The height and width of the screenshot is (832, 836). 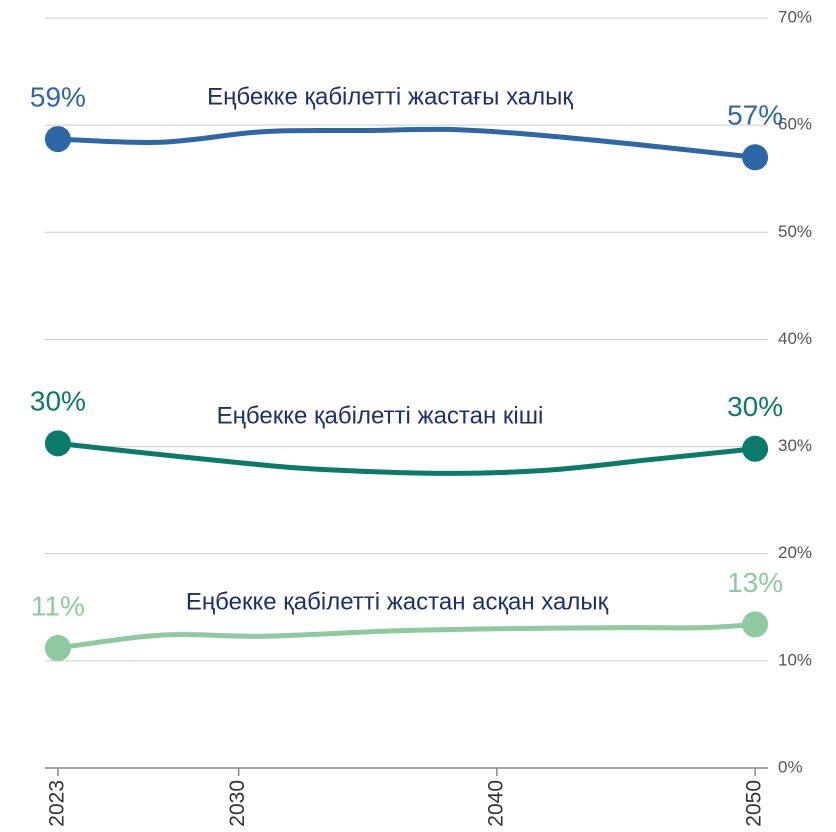 I want to click on y-tick-label: 0%, so click(x=790, y=766).